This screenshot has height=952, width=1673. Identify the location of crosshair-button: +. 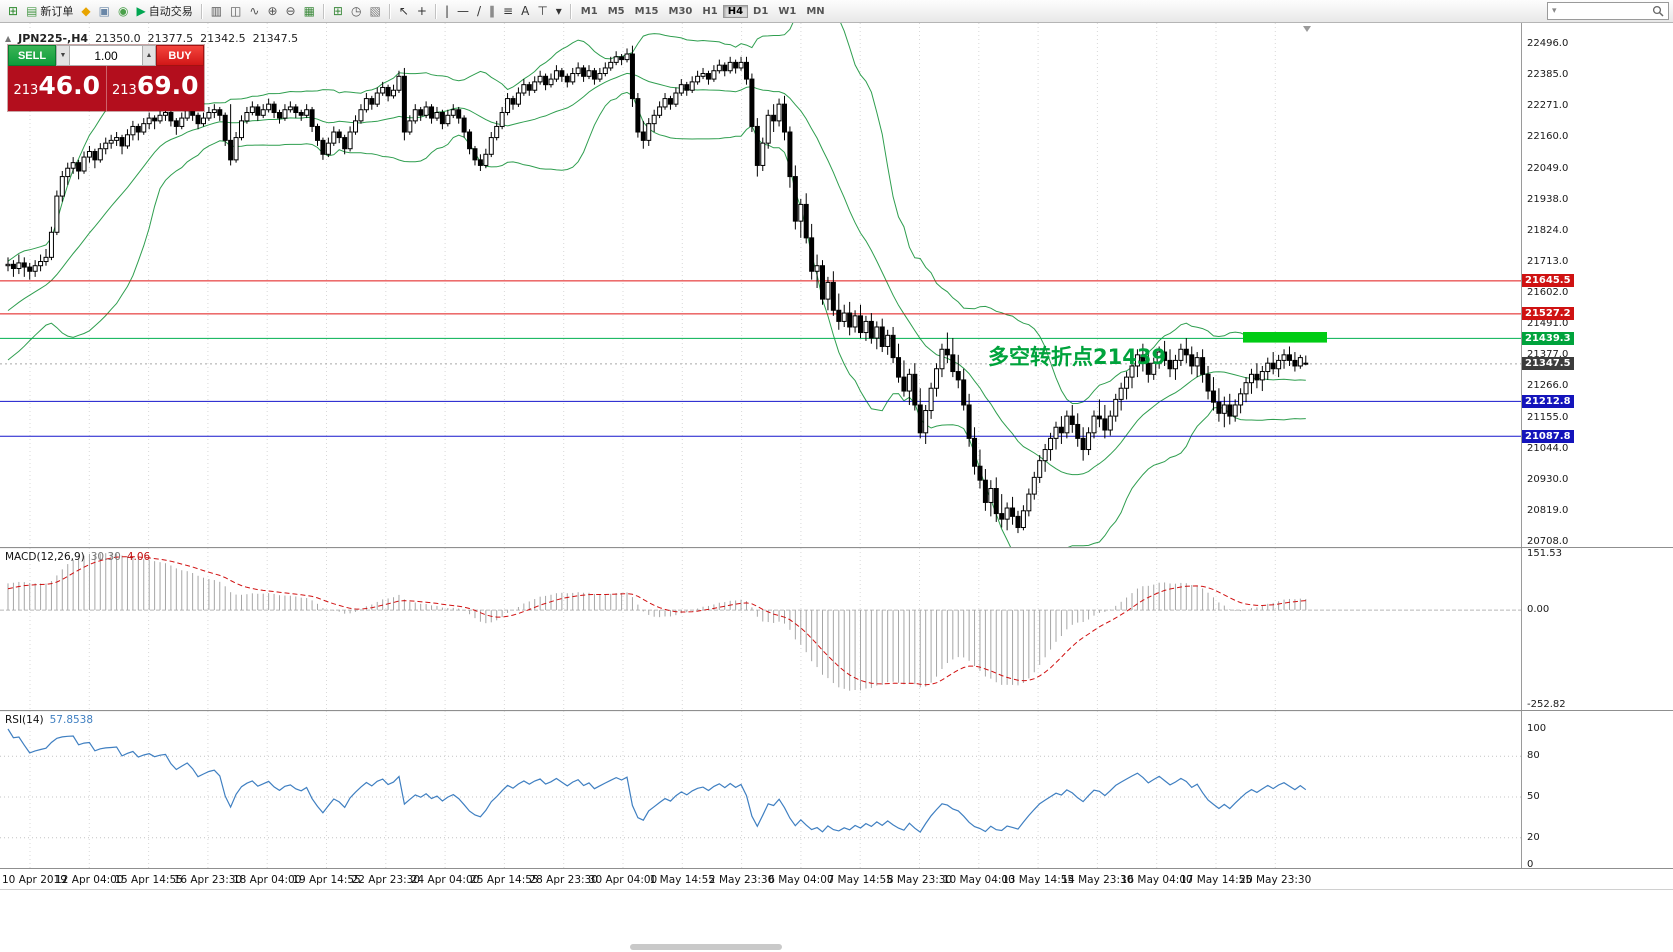
(422, 11).